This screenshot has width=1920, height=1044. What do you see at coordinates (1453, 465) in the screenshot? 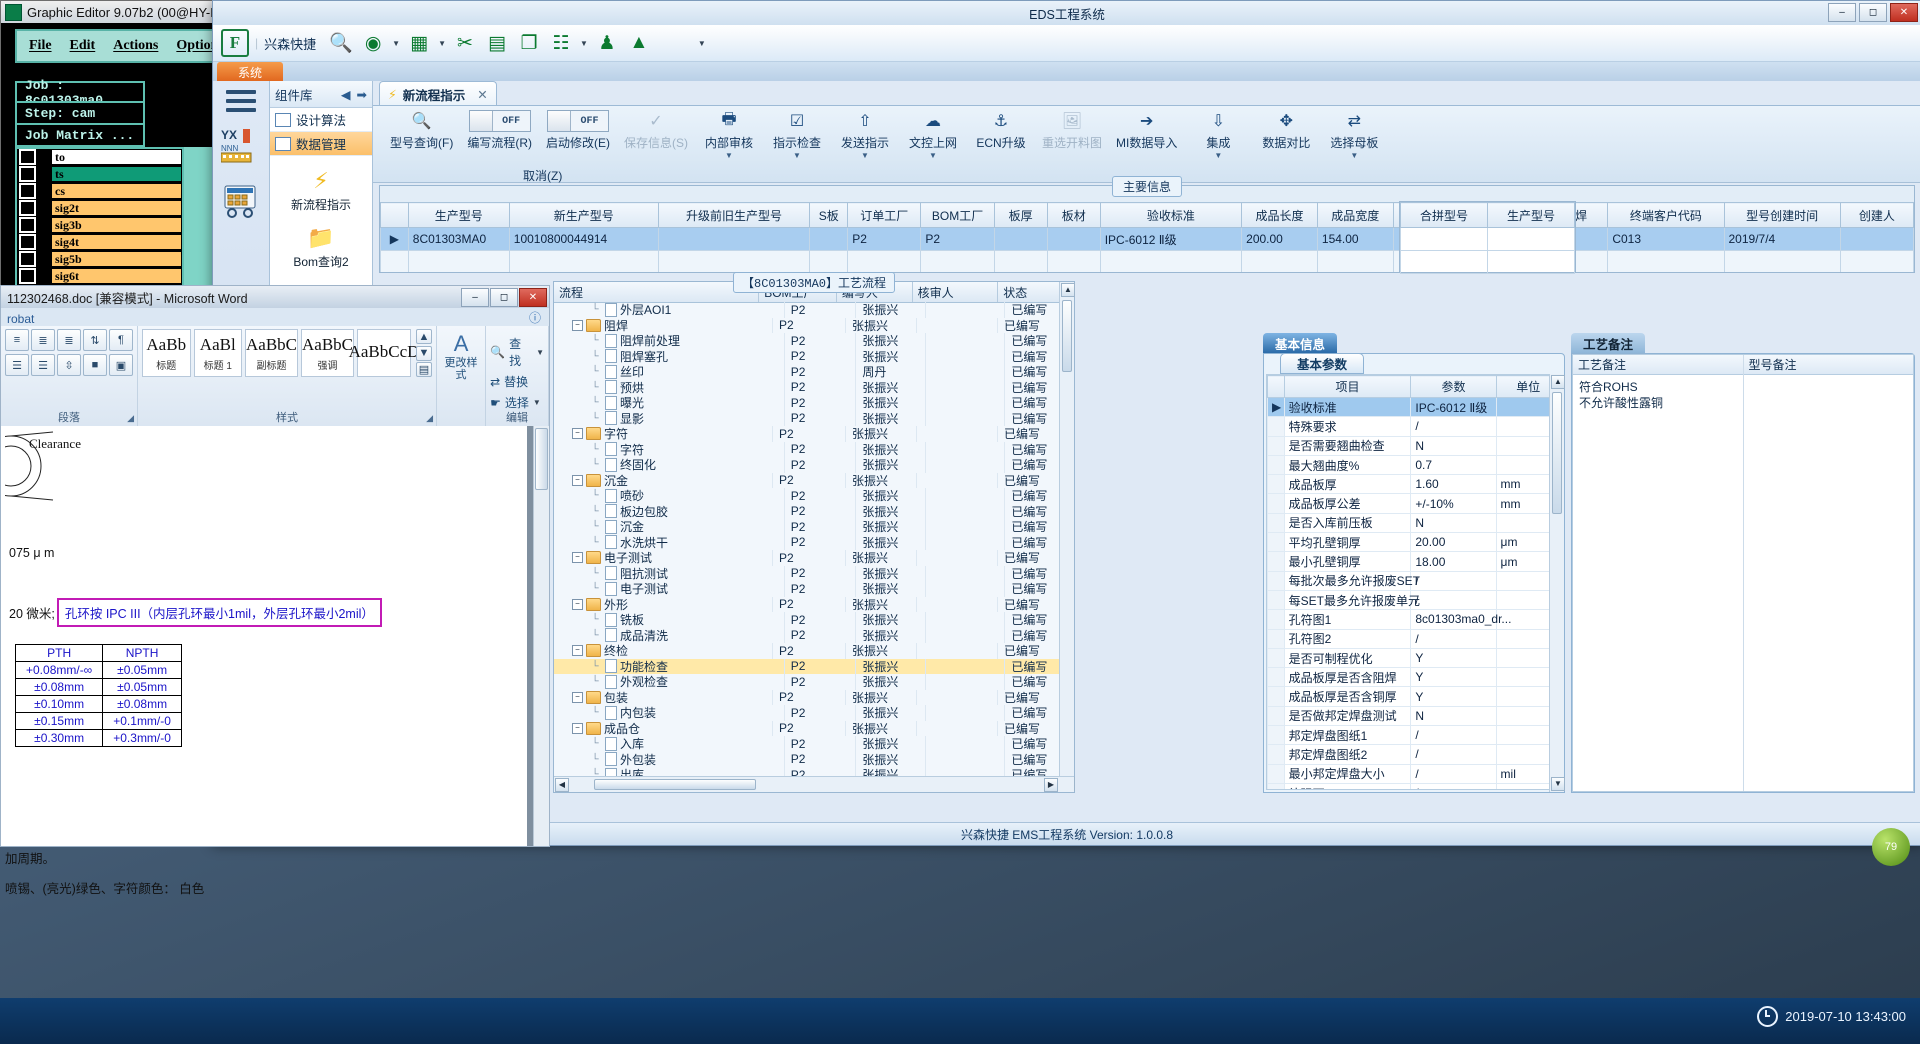
I see `param-value: 0.7` at bounding box center [1453, 465].